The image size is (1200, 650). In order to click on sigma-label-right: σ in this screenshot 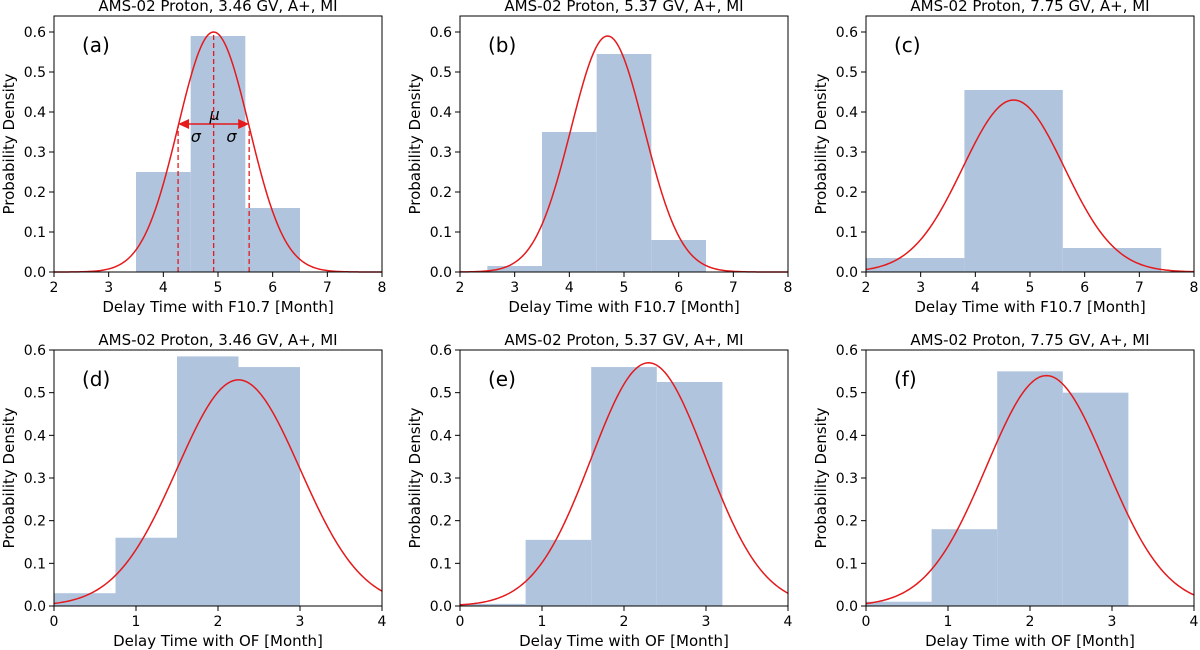, I will do `click(231, 136)`.